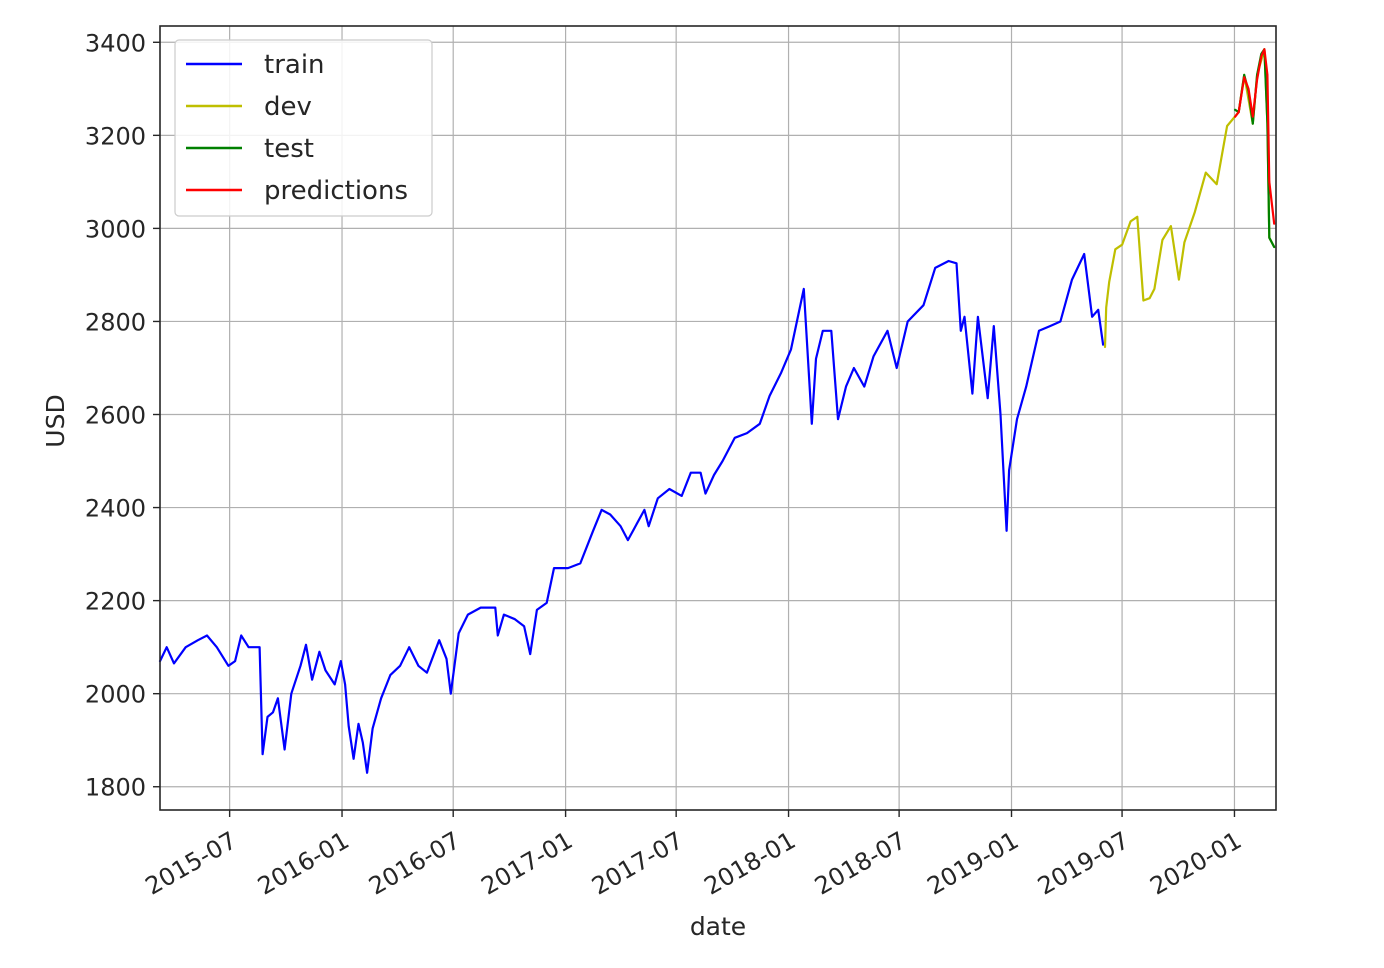  What do you see at coordinates (1254, 136) in the screenshot?
I see `series-line-predictions` at bounding box center [1254, 136].